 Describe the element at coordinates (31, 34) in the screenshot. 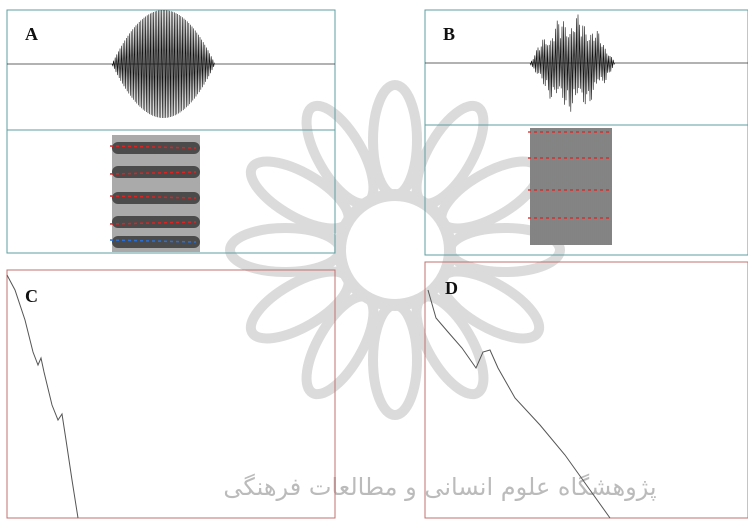

I see `panel-label: A` at that location.